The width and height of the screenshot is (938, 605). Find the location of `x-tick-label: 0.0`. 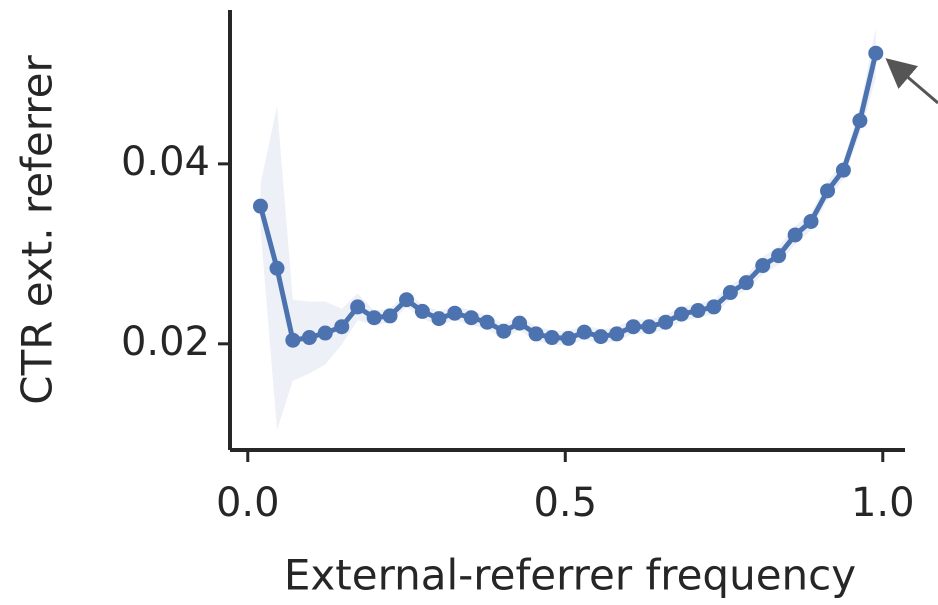

x-tick-label: 0.0 is located at coordinates (248, 503).